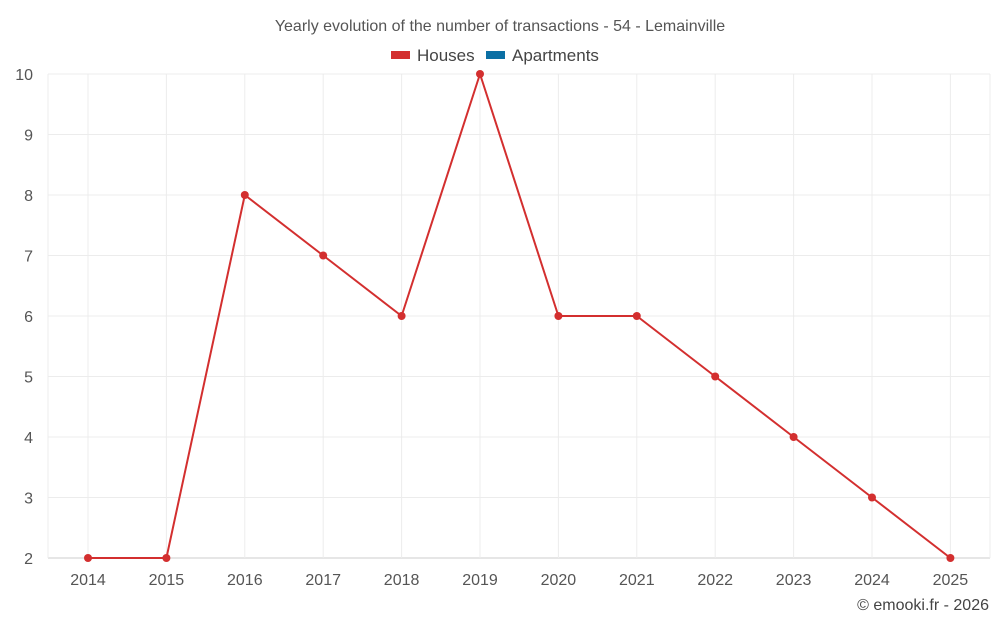 The width and height of the screenshot is (1000, 625). What do you see at coordinates (794, 580) in the screenshot?
I see `x-tick-label: 2023` at bounding box center [794, 580].